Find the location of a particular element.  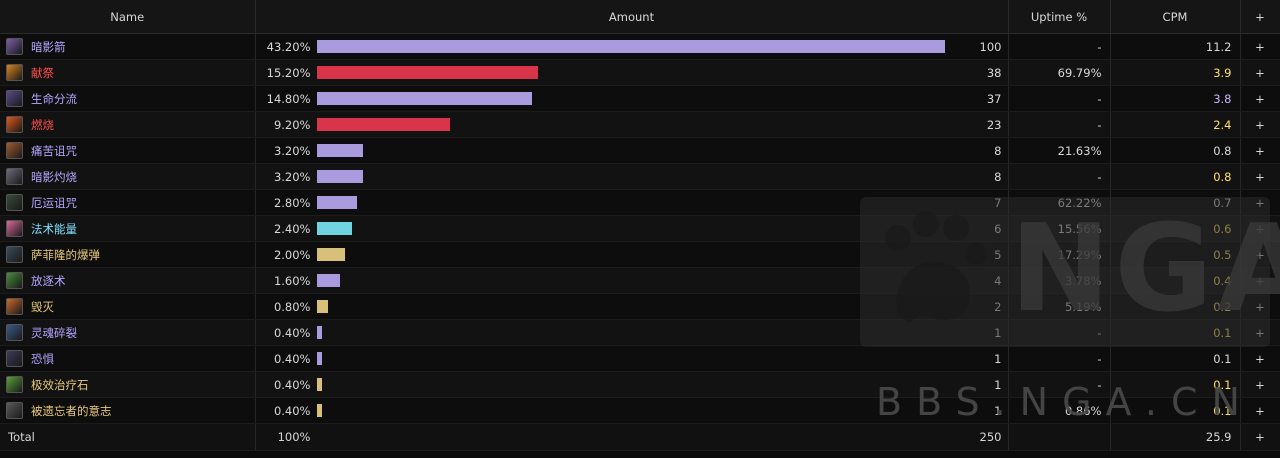

amount-percent: 9.20% is located at coordinates (292, 124).